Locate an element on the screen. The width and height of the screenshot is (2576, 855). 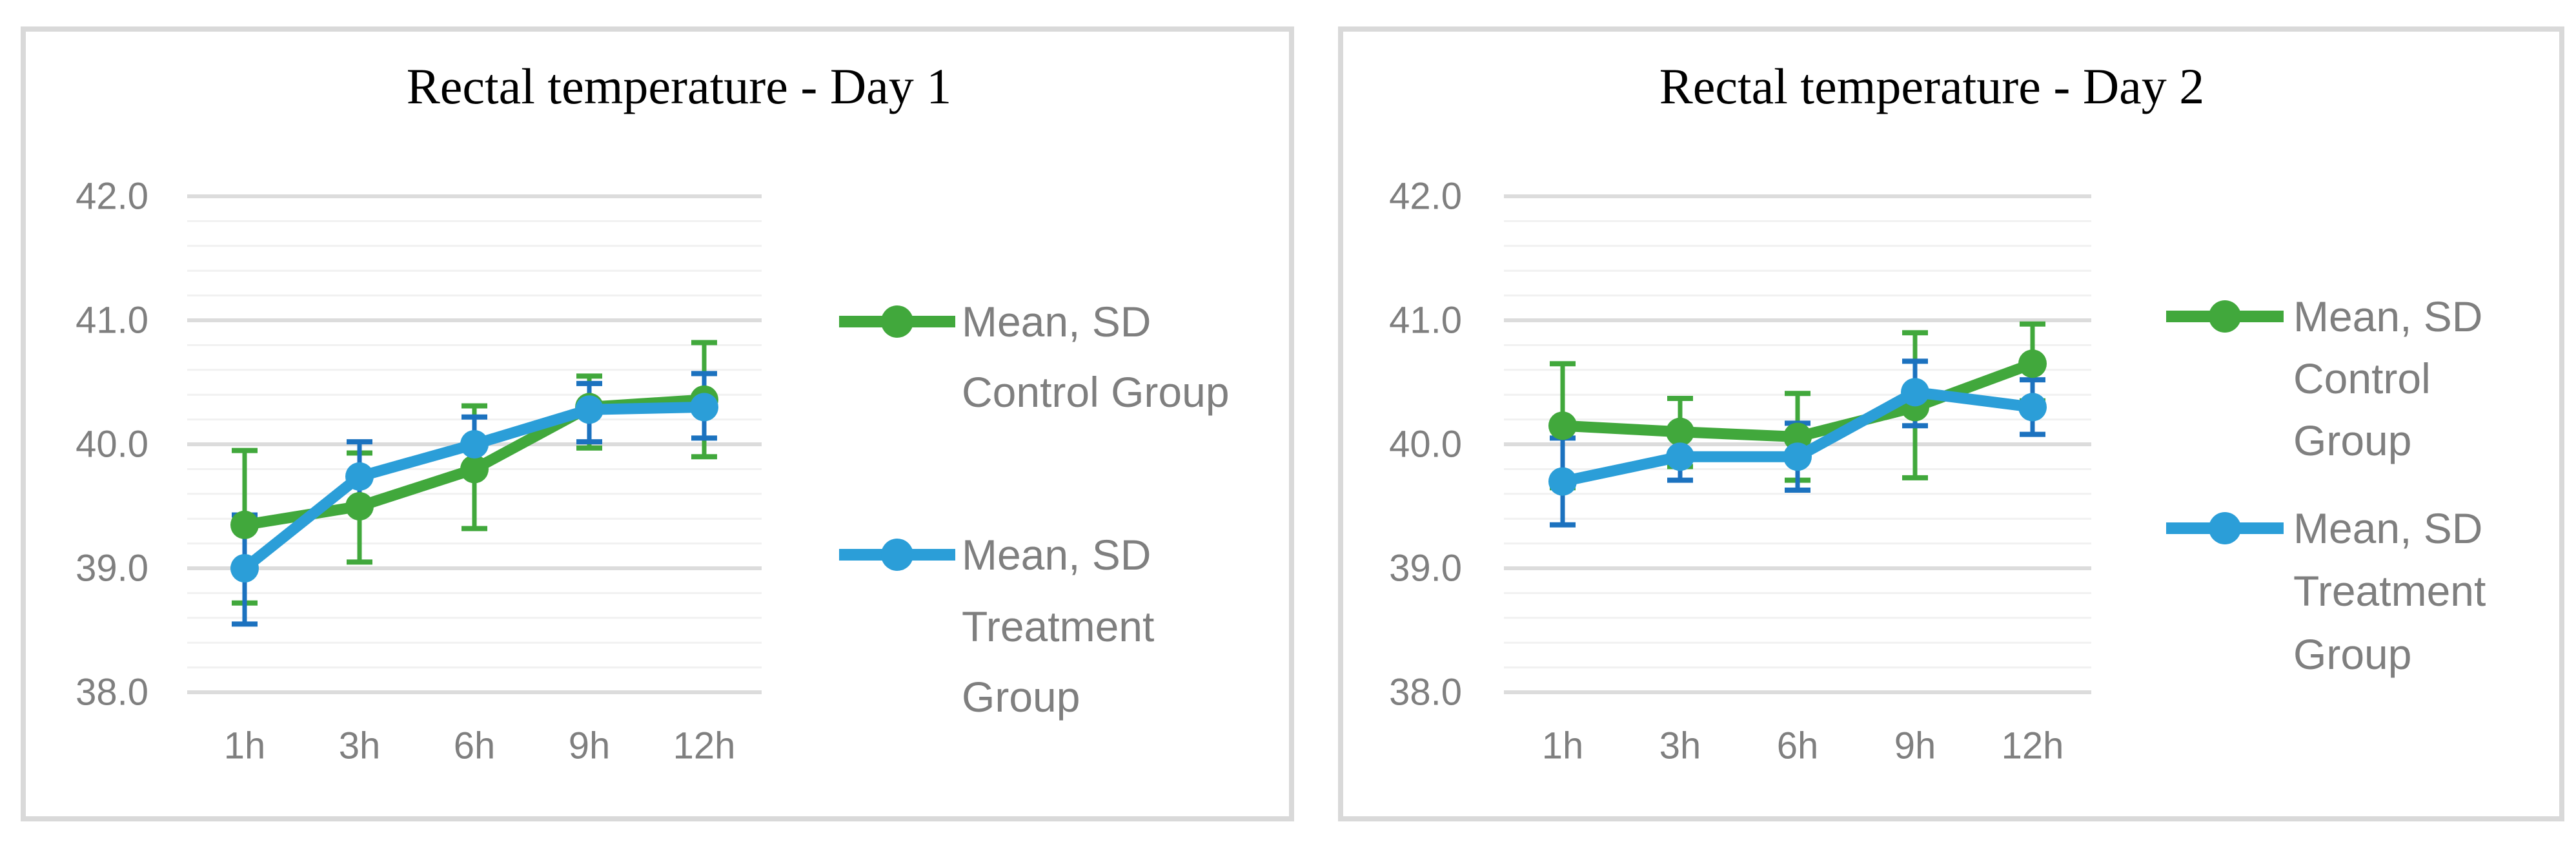
legend-label-control: Control Group is located at coordinates (1096, 392).